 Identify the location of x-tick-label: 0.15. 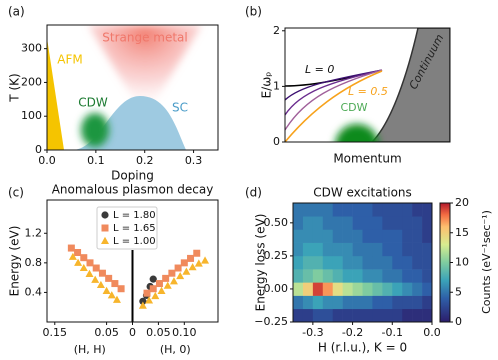
(55, 332).